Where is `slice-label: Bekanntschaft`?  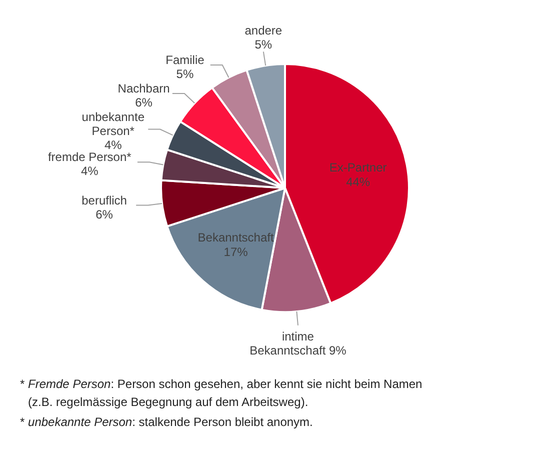 slice-label: Bekanntschaft is located at coordinates (236, 237).